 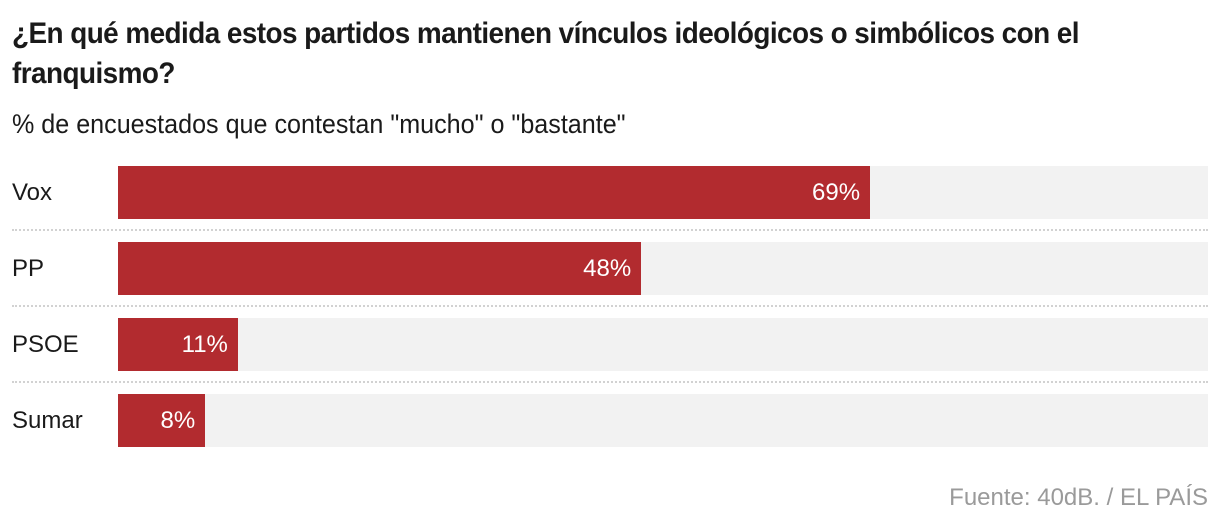 I want to click on bar-track: 11%, so click(x=663, y=344).